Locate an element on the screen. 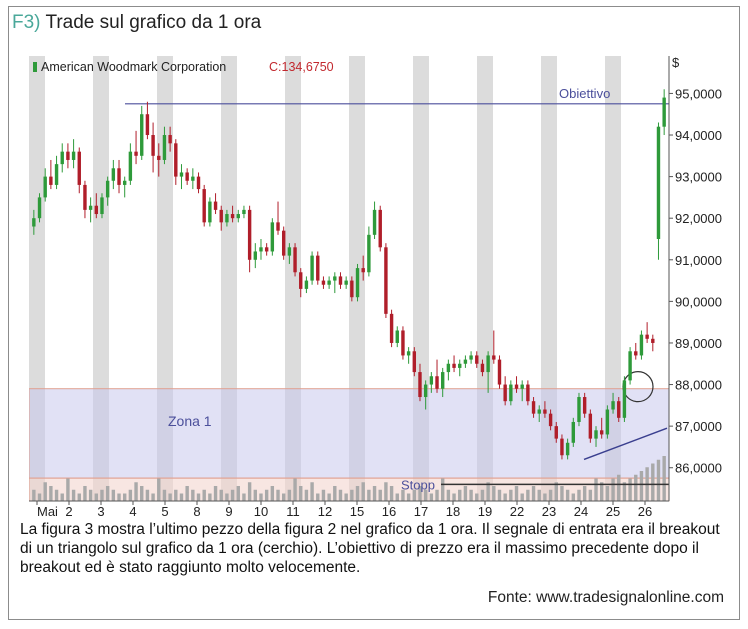  x-tick-label: 12 is located at coordinates (325, 511).